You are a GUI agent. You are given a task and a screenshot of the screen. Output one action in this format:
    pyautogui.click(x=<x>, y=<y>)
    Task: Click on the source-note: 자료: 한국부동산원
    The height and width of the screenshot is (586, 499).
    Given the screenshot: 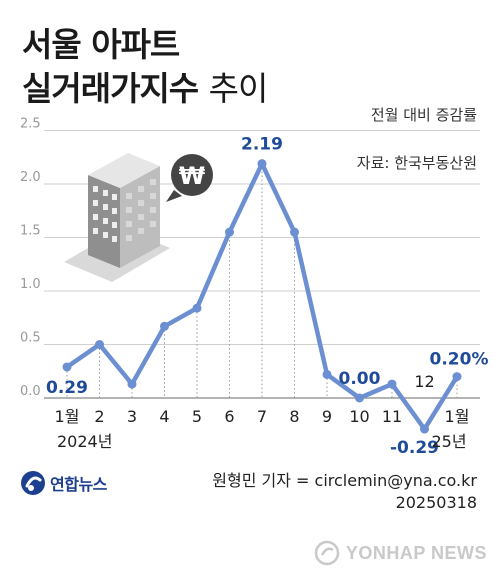 What is the action you would take?
    pyautogui.click(x=416, y=163)
    